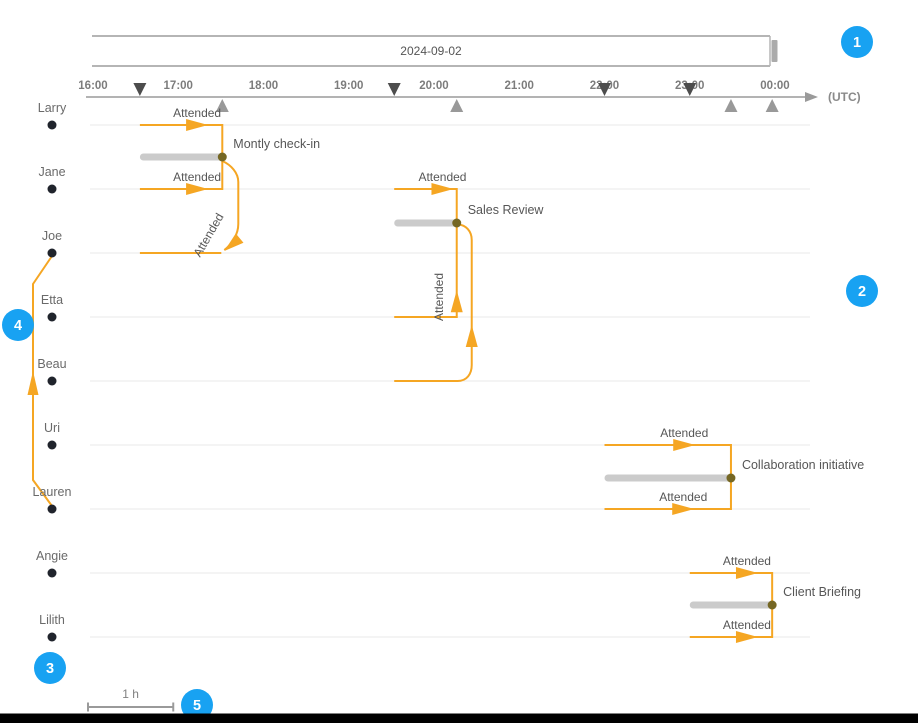  I want to click on person-label: Lauren, so click(52, 492).